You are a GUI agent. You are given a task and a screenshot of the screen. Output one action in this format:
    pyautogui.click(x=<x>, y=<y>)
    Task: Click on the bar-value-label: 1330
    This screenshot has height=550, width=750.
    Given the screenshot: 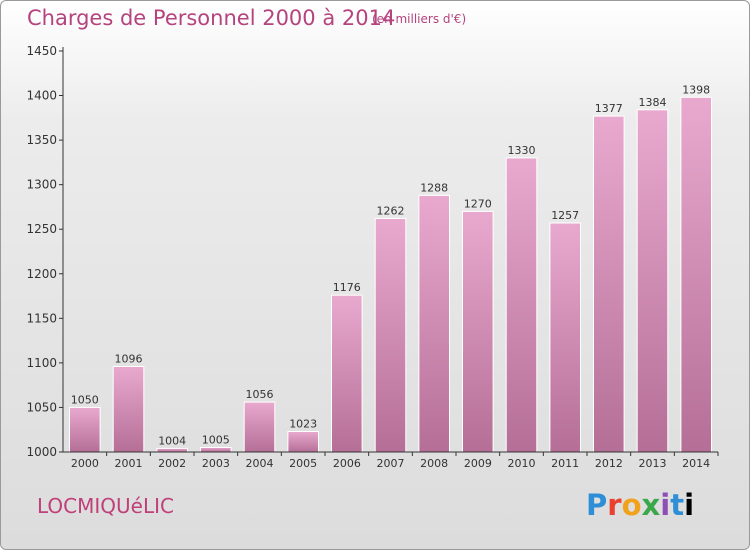 What is the action you would take?
    pyautogui.click(x=522, y=150)
    